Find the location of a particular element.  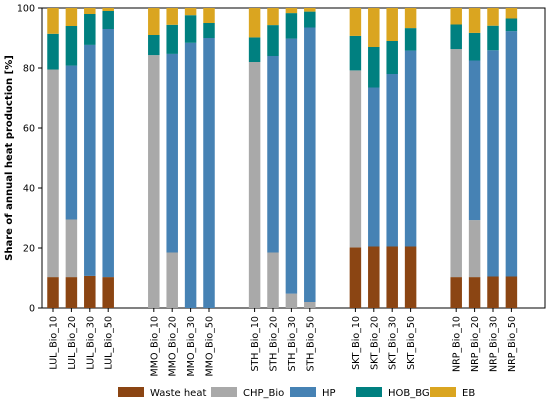

x-tick-label: NRP_Bio_50 is located at coordinates (512, 344).